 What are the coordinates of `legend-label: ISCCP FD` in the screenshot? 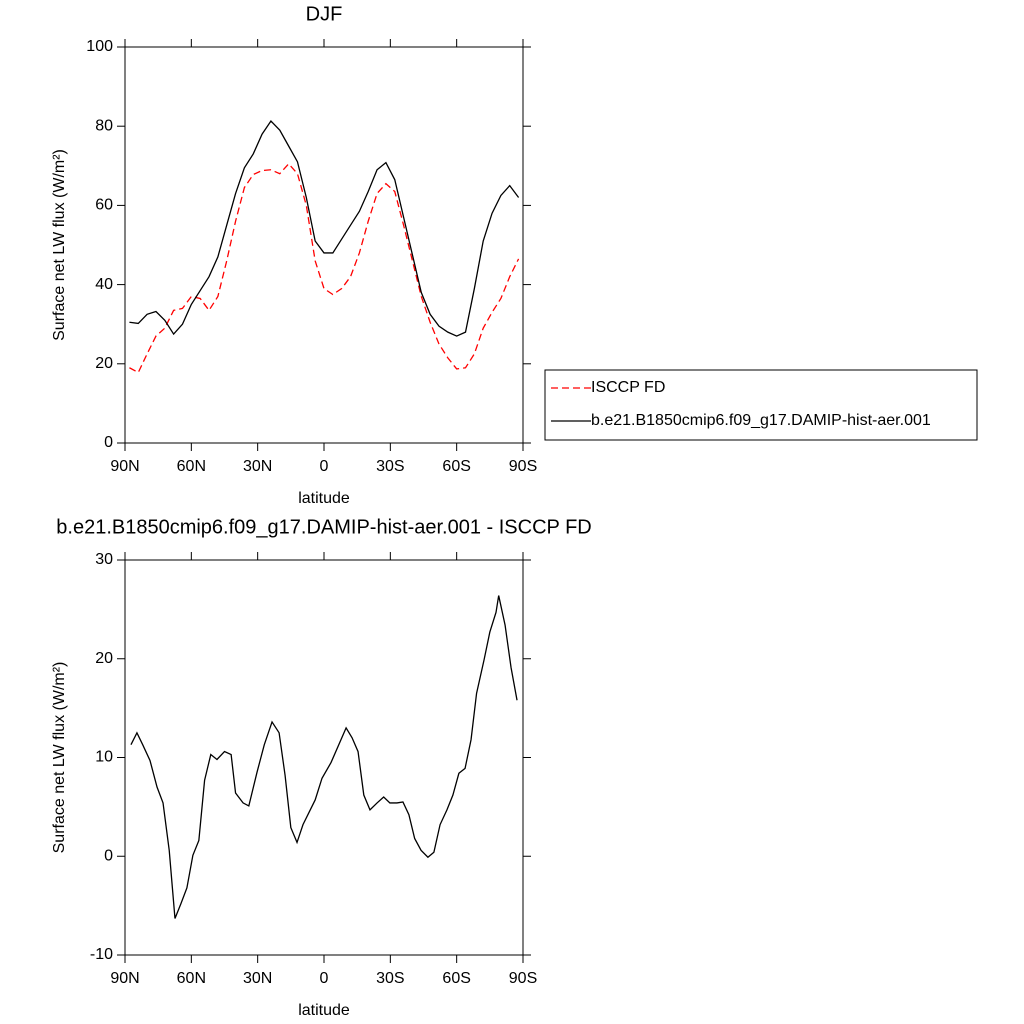 It's located at (628, 387).